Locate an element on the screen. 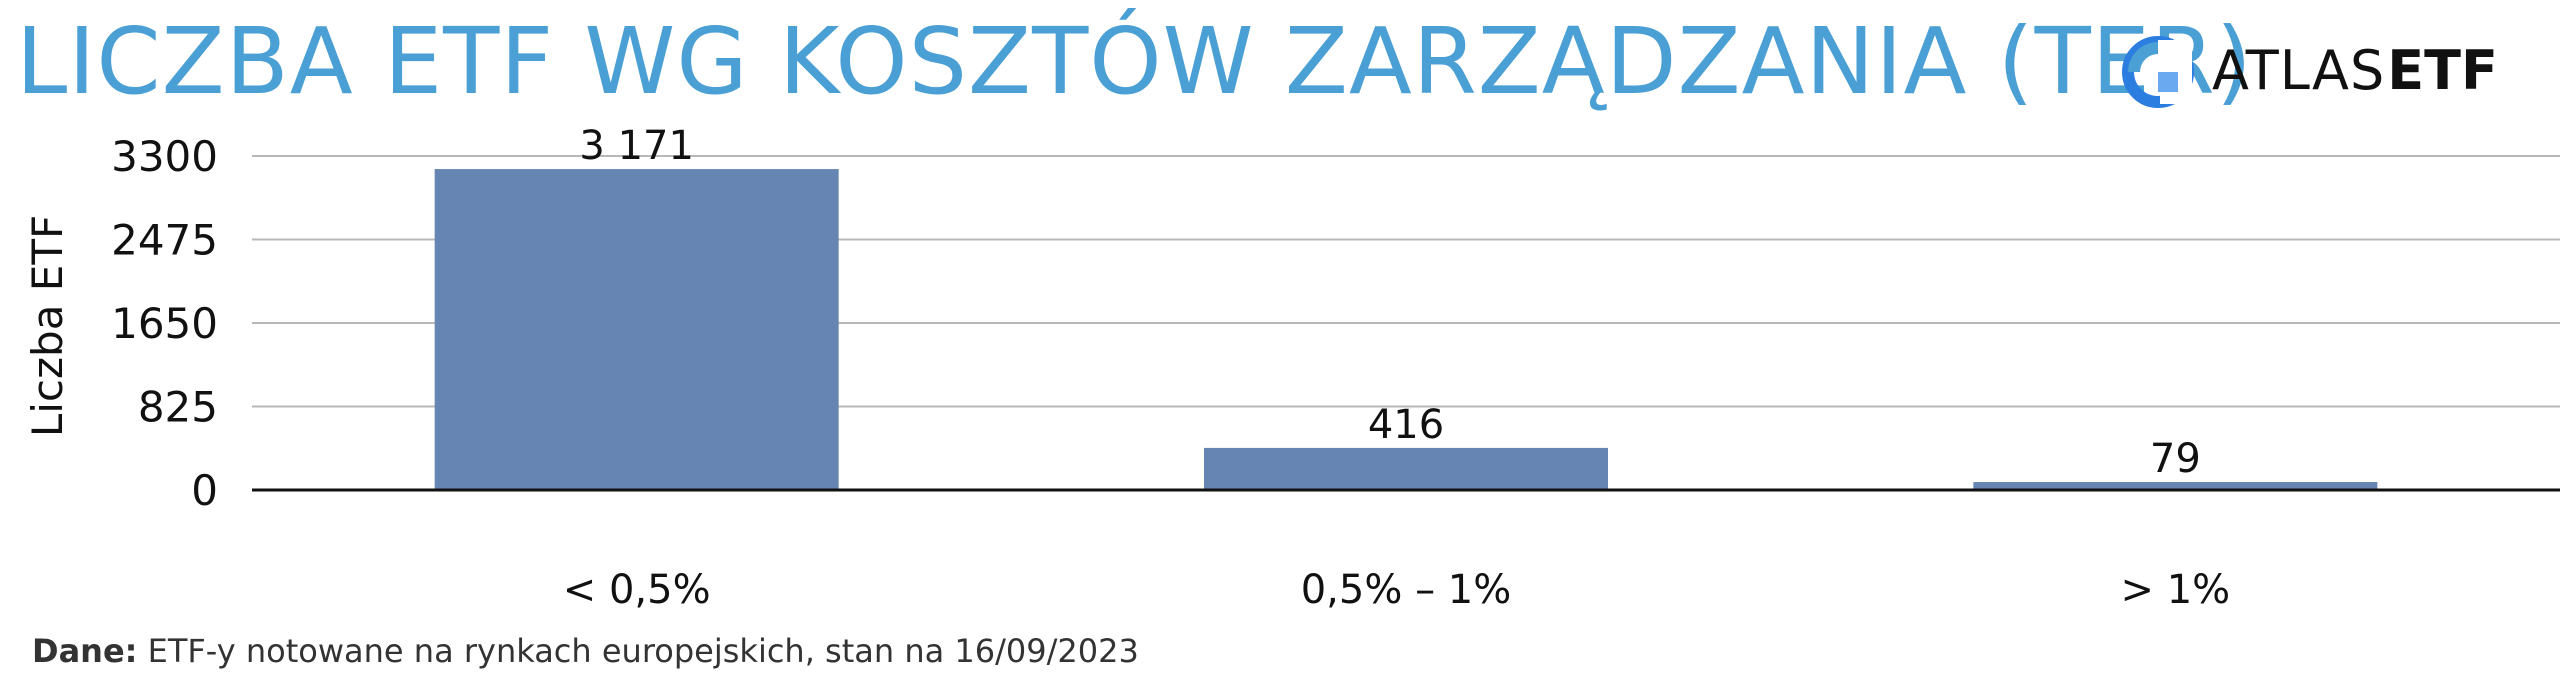 This screenshot has width=2576, height=686. atlas-etf-logo-icon is located at coordinates (2158, 72).